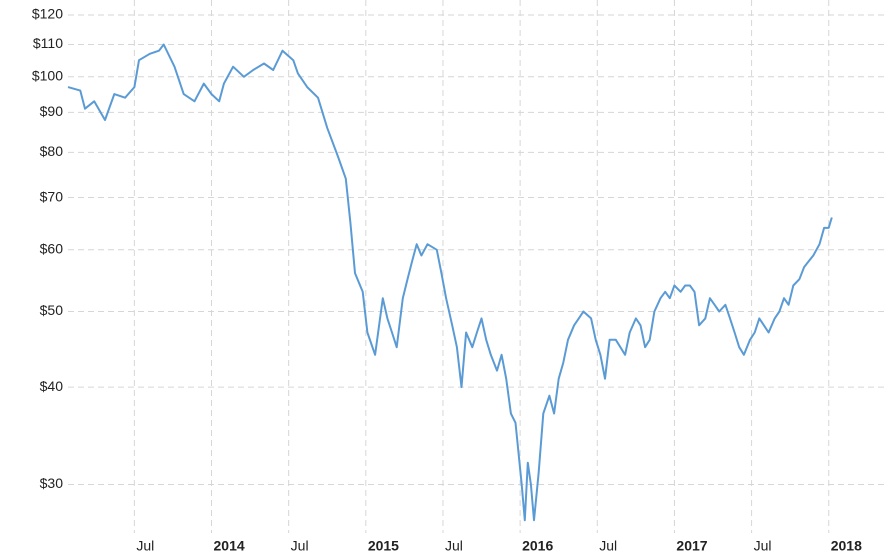 This screenshot has width=888, height=560. I want to click on y-tick-label: $50, so click(52, 310).